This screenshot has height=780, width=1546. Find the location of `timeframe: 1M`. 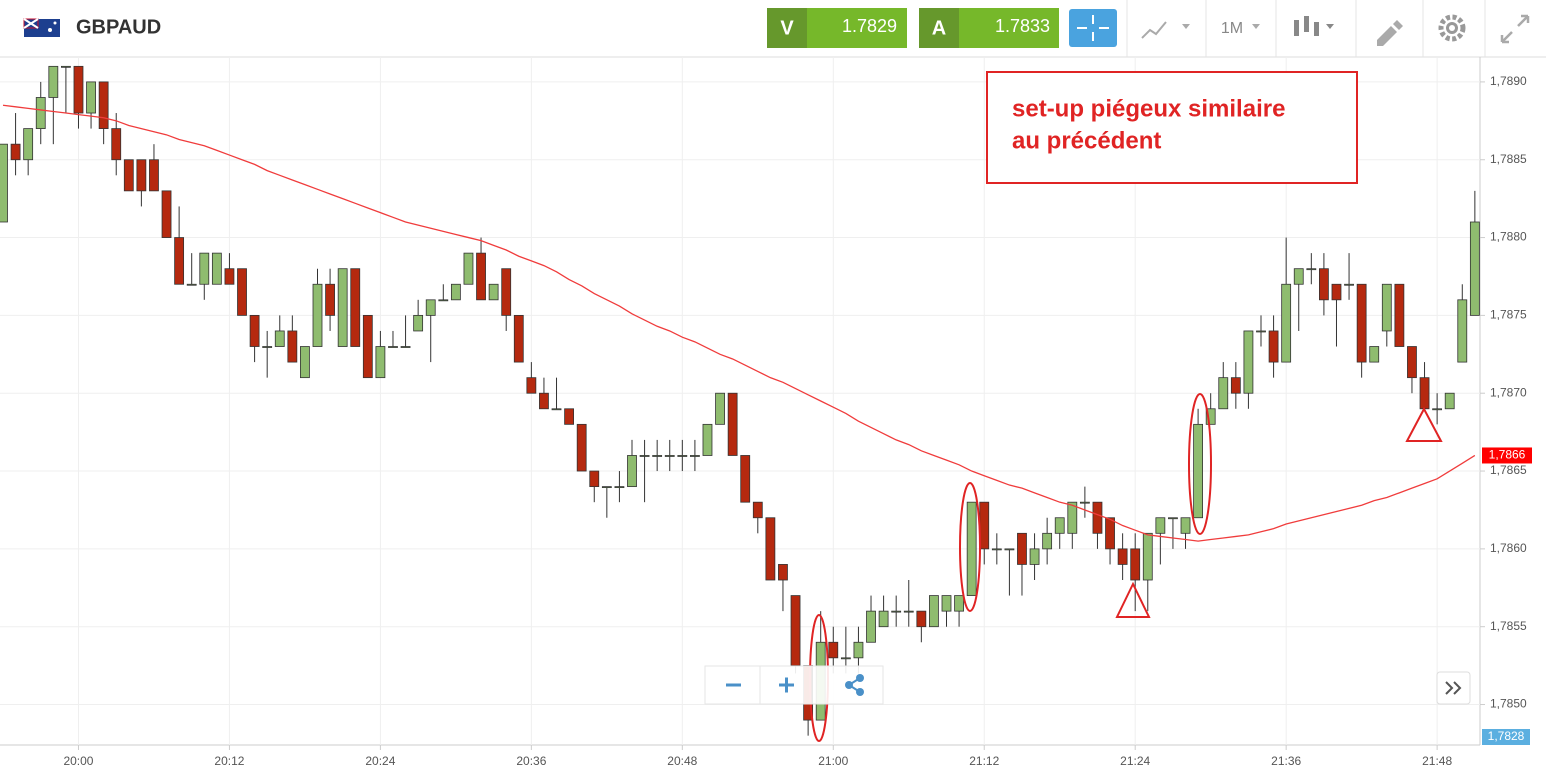

timeframe: 1M is located at coordinates (1232, 28).